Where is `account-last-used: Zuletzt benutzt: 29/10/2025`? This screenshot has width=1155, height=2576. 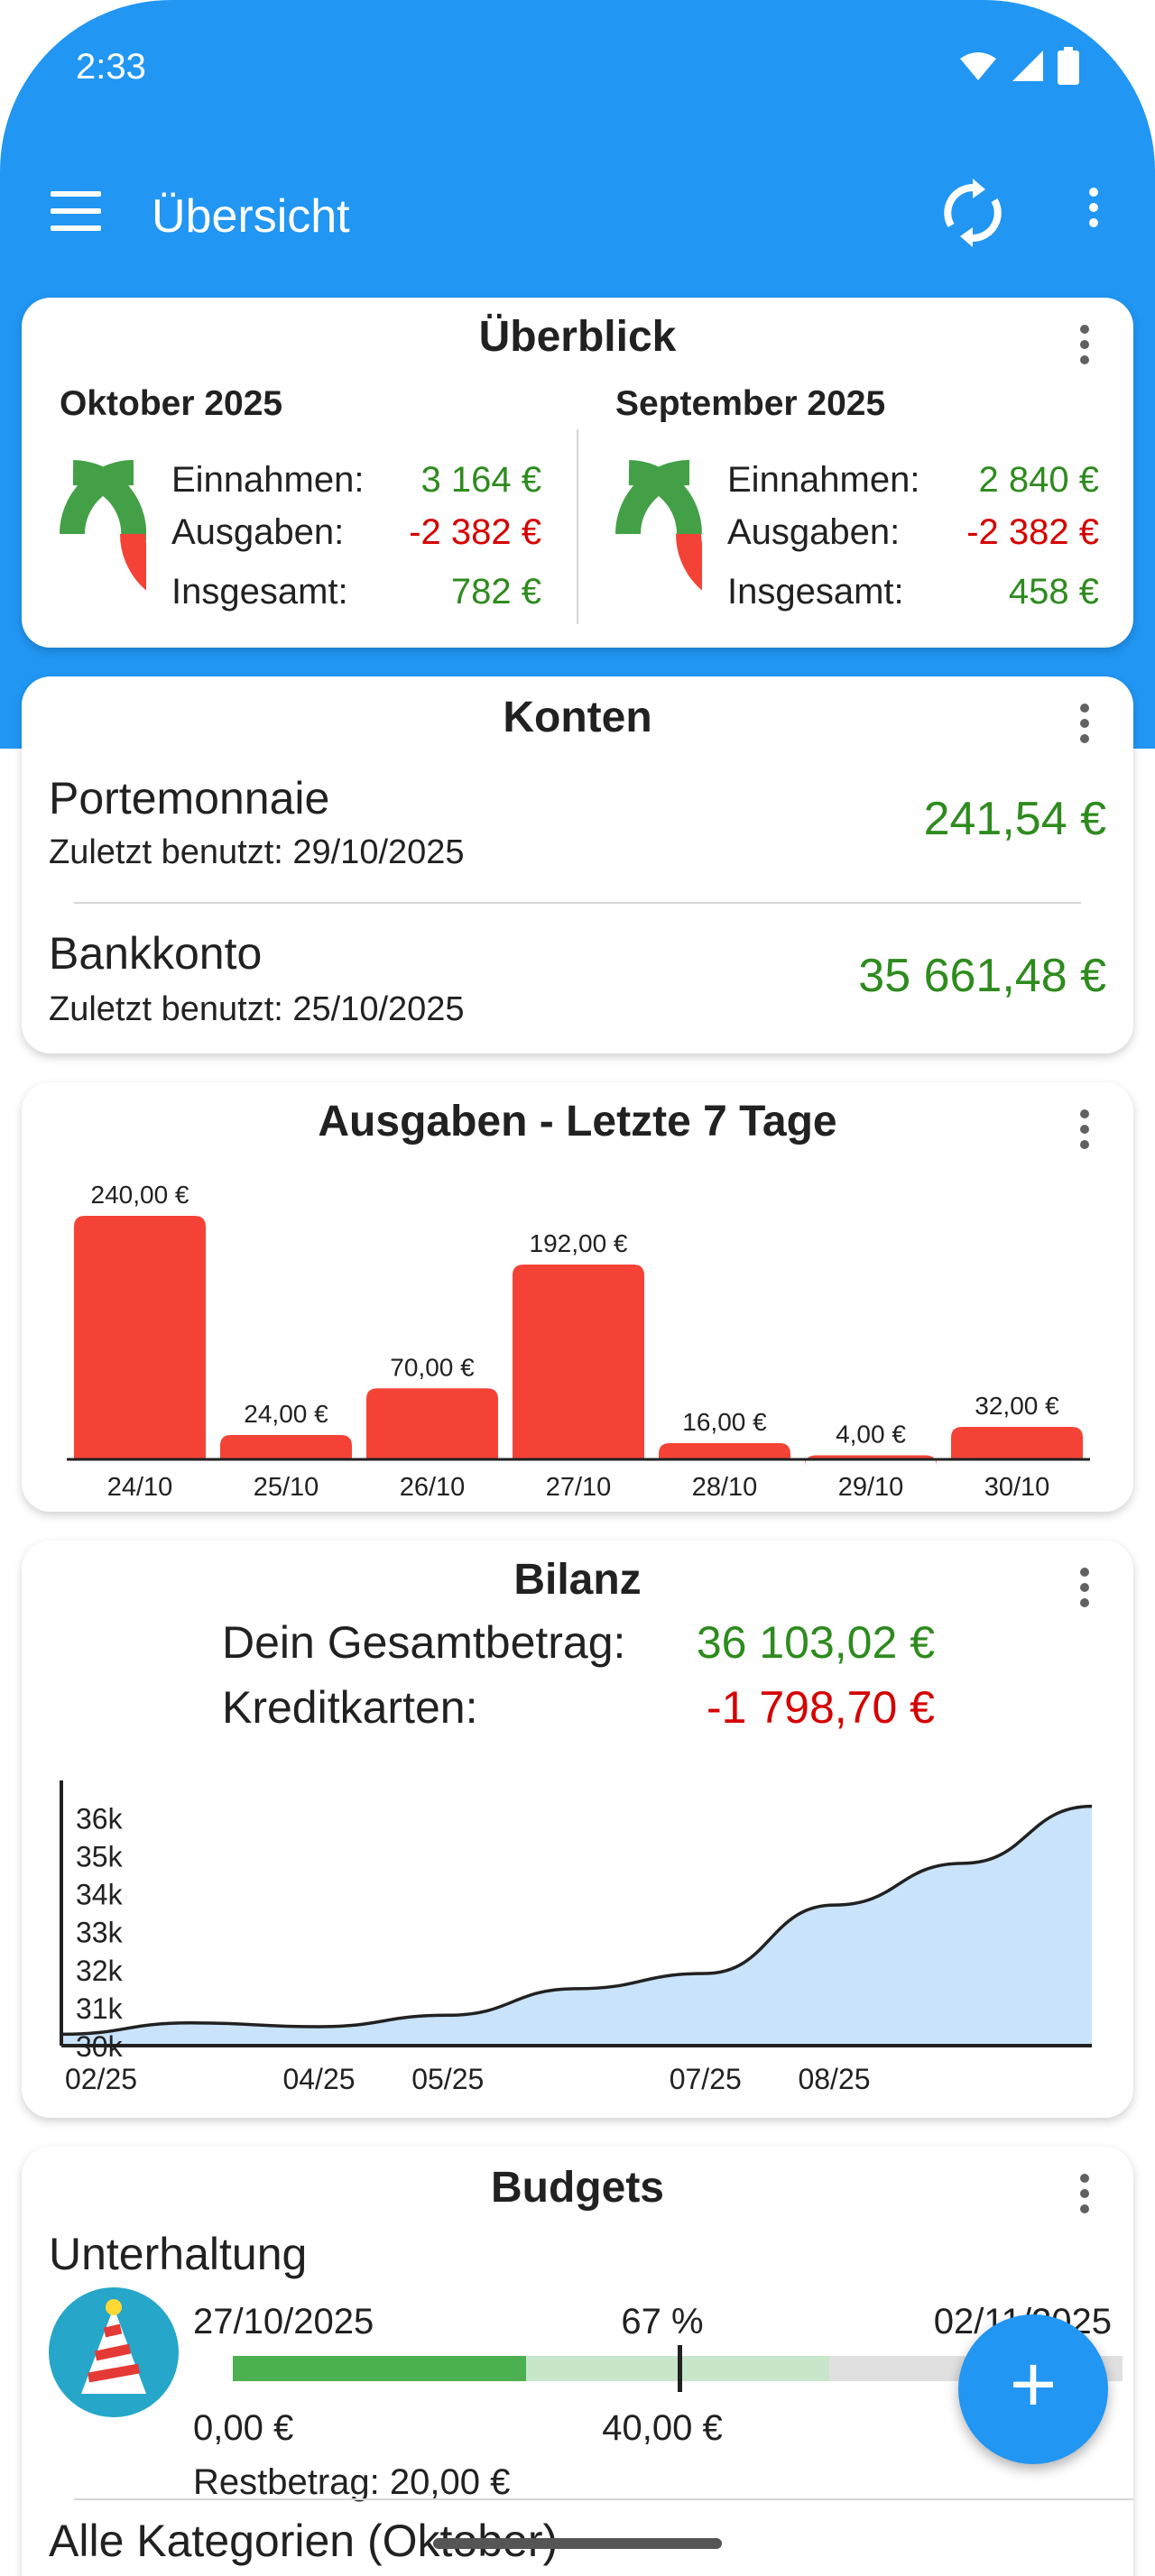 account-last-used: Zuletzt benutzt: 29/10/2025 is located at coordinates (257, 852).